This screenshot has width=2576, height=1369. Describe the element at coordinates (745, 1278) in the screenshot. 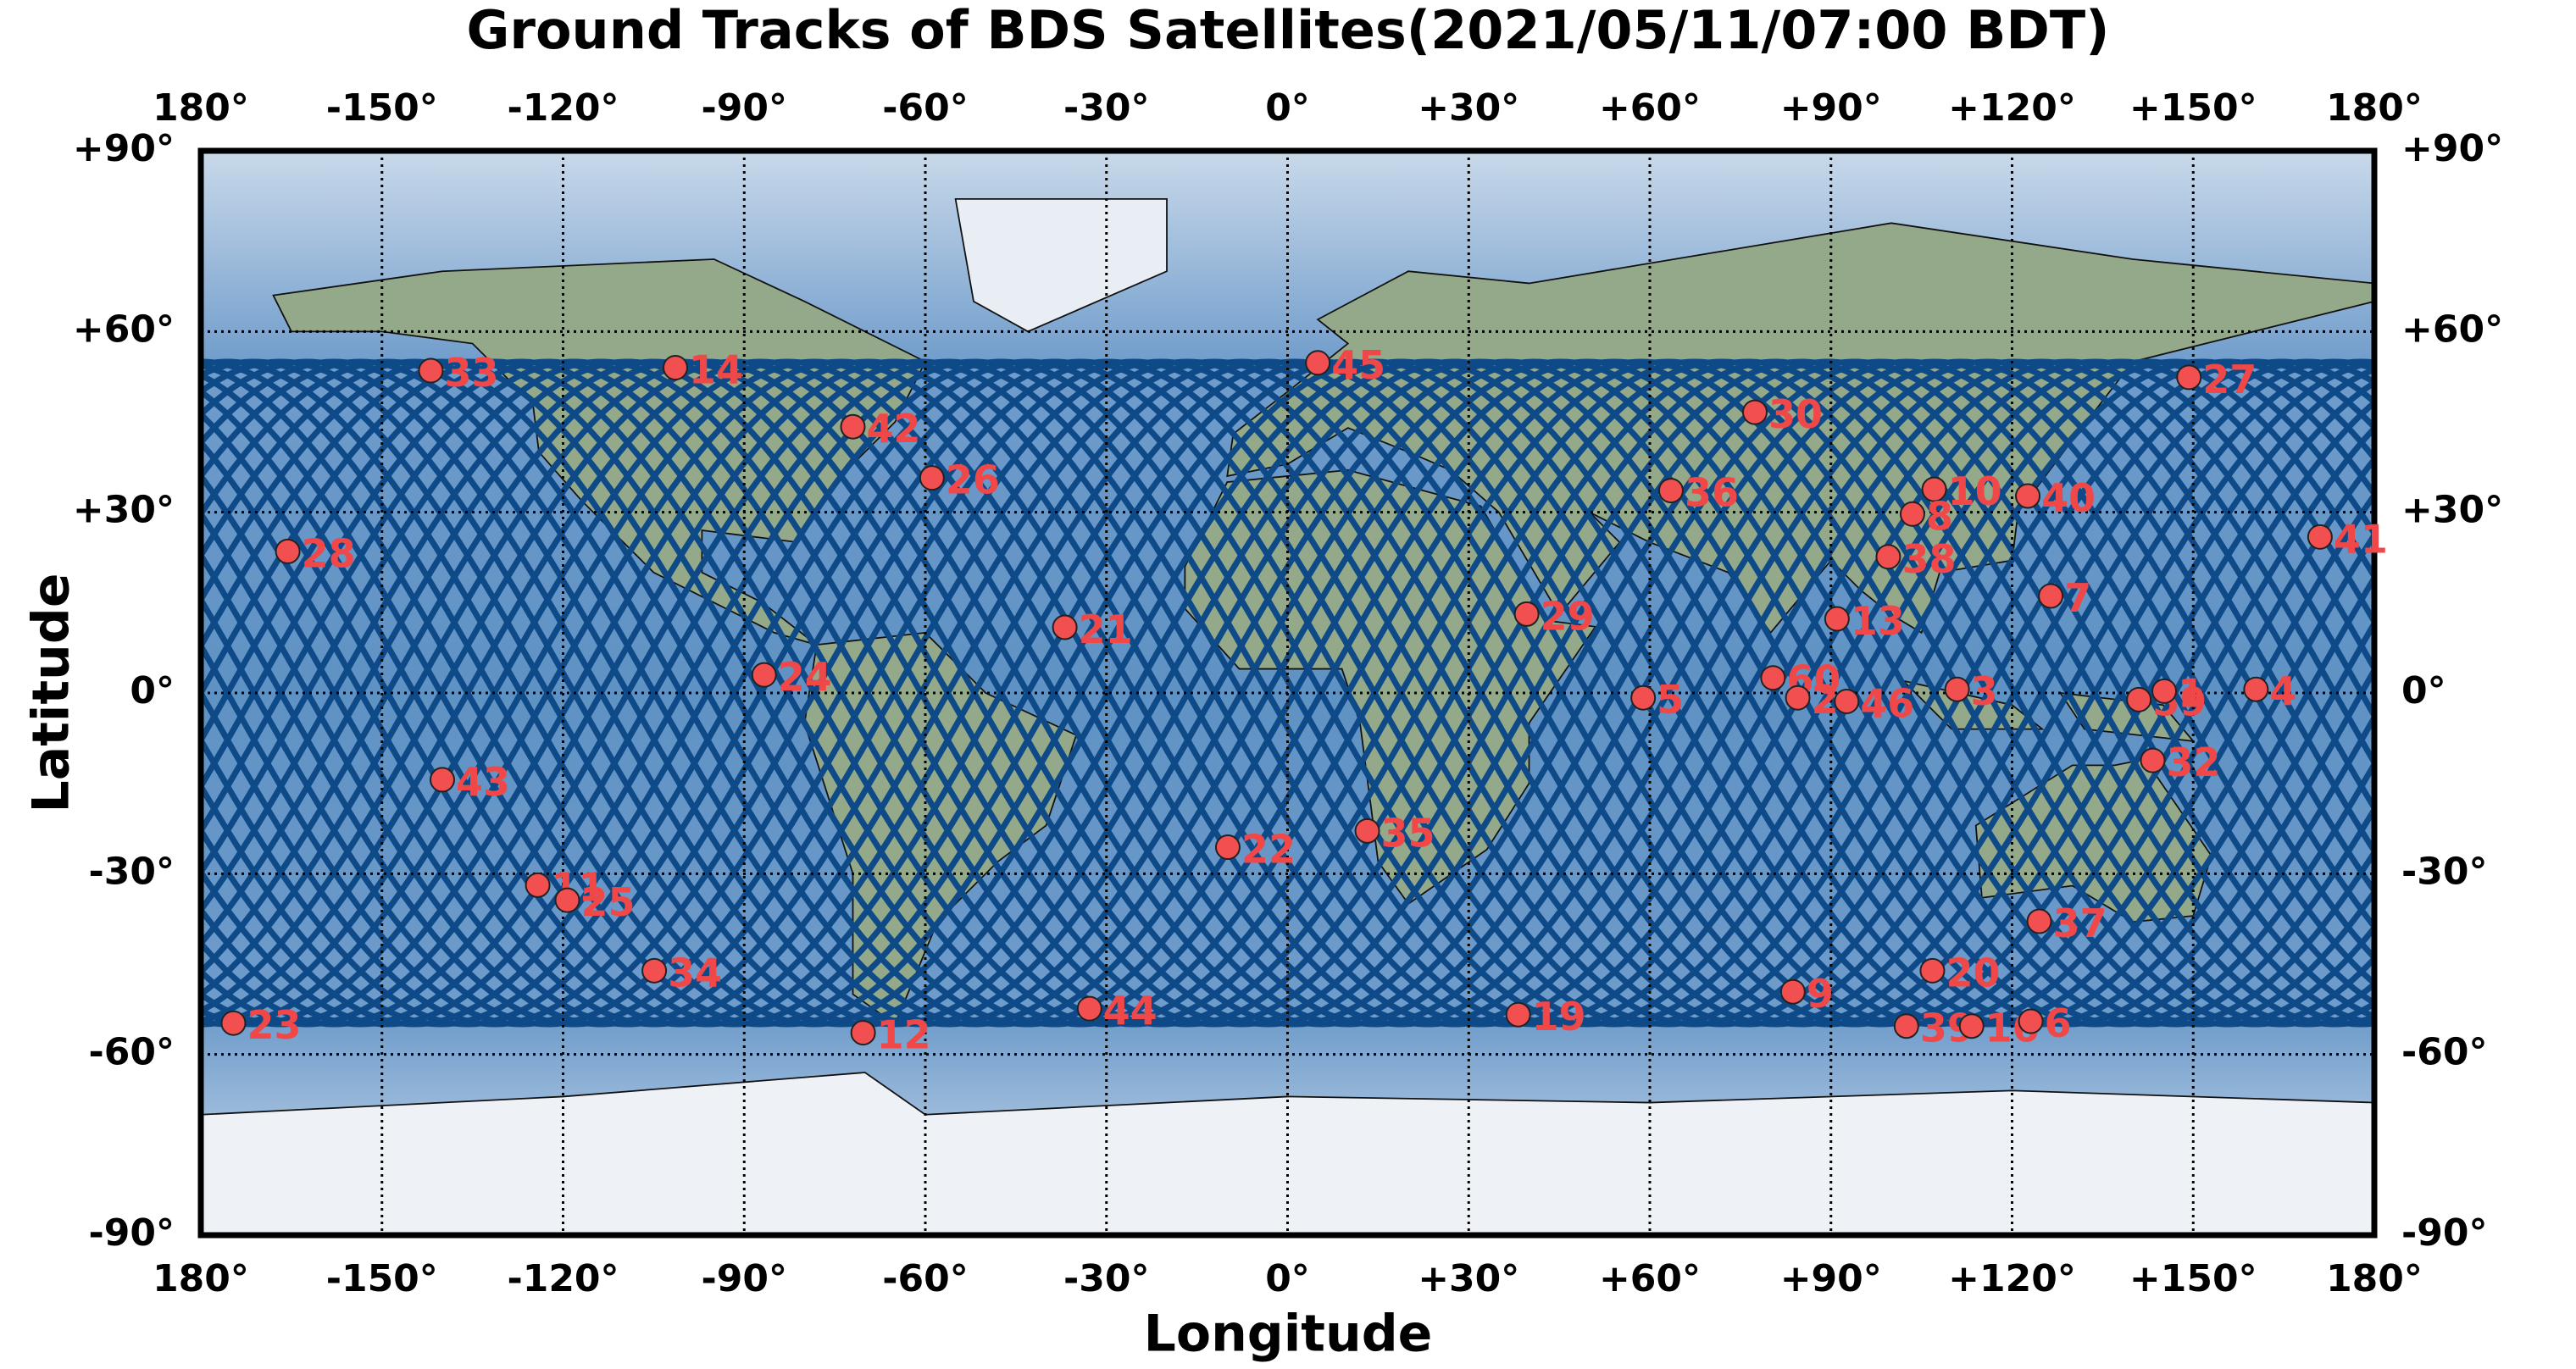

I see `x-tick-label: -90°` at that location.